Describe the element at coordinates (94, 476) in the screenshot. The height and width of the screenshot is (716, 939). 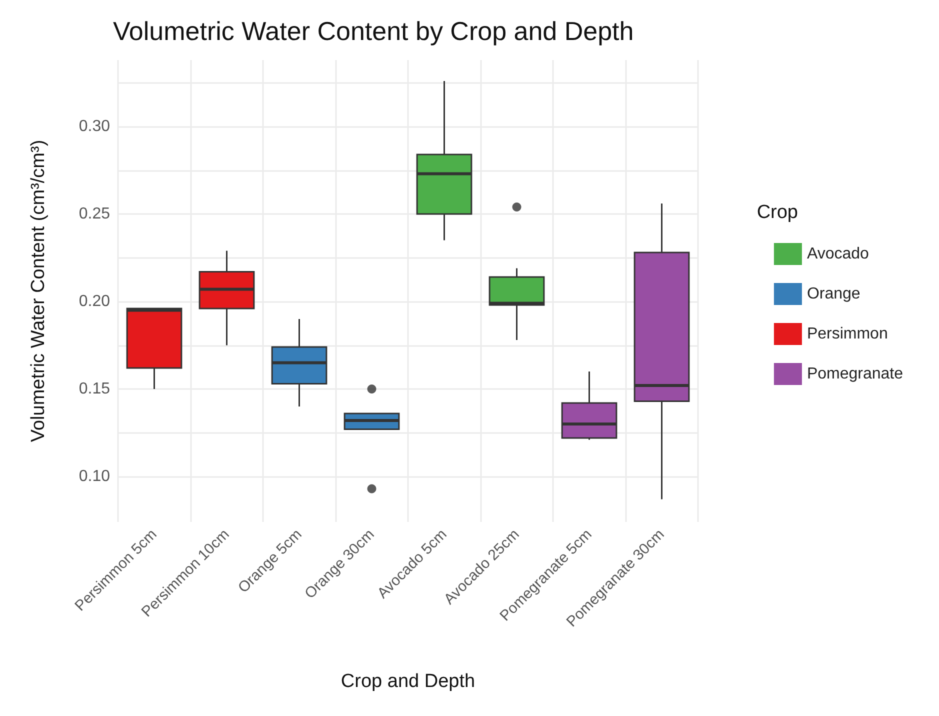
I see `y-tick-label: 0.10` at that location.